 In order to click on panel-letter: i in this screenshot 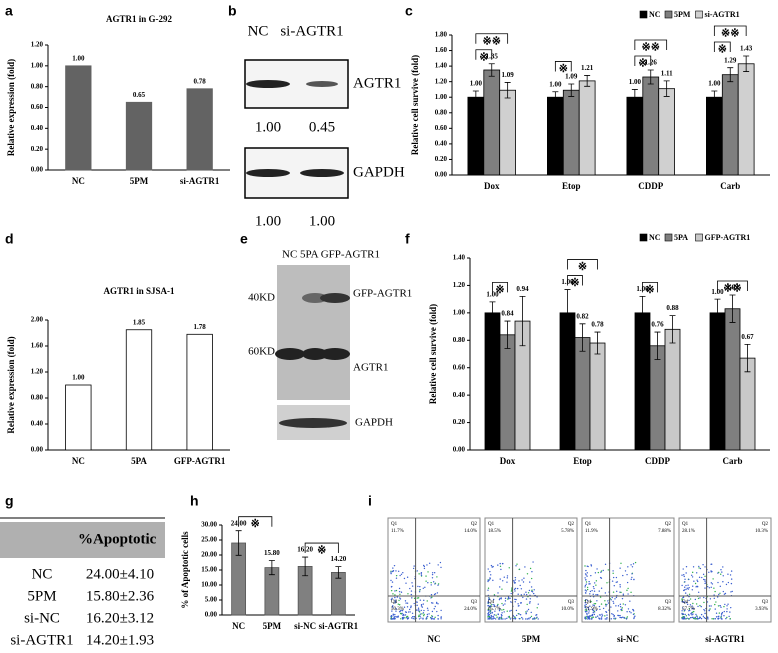, I will do `click(370, 501)`.